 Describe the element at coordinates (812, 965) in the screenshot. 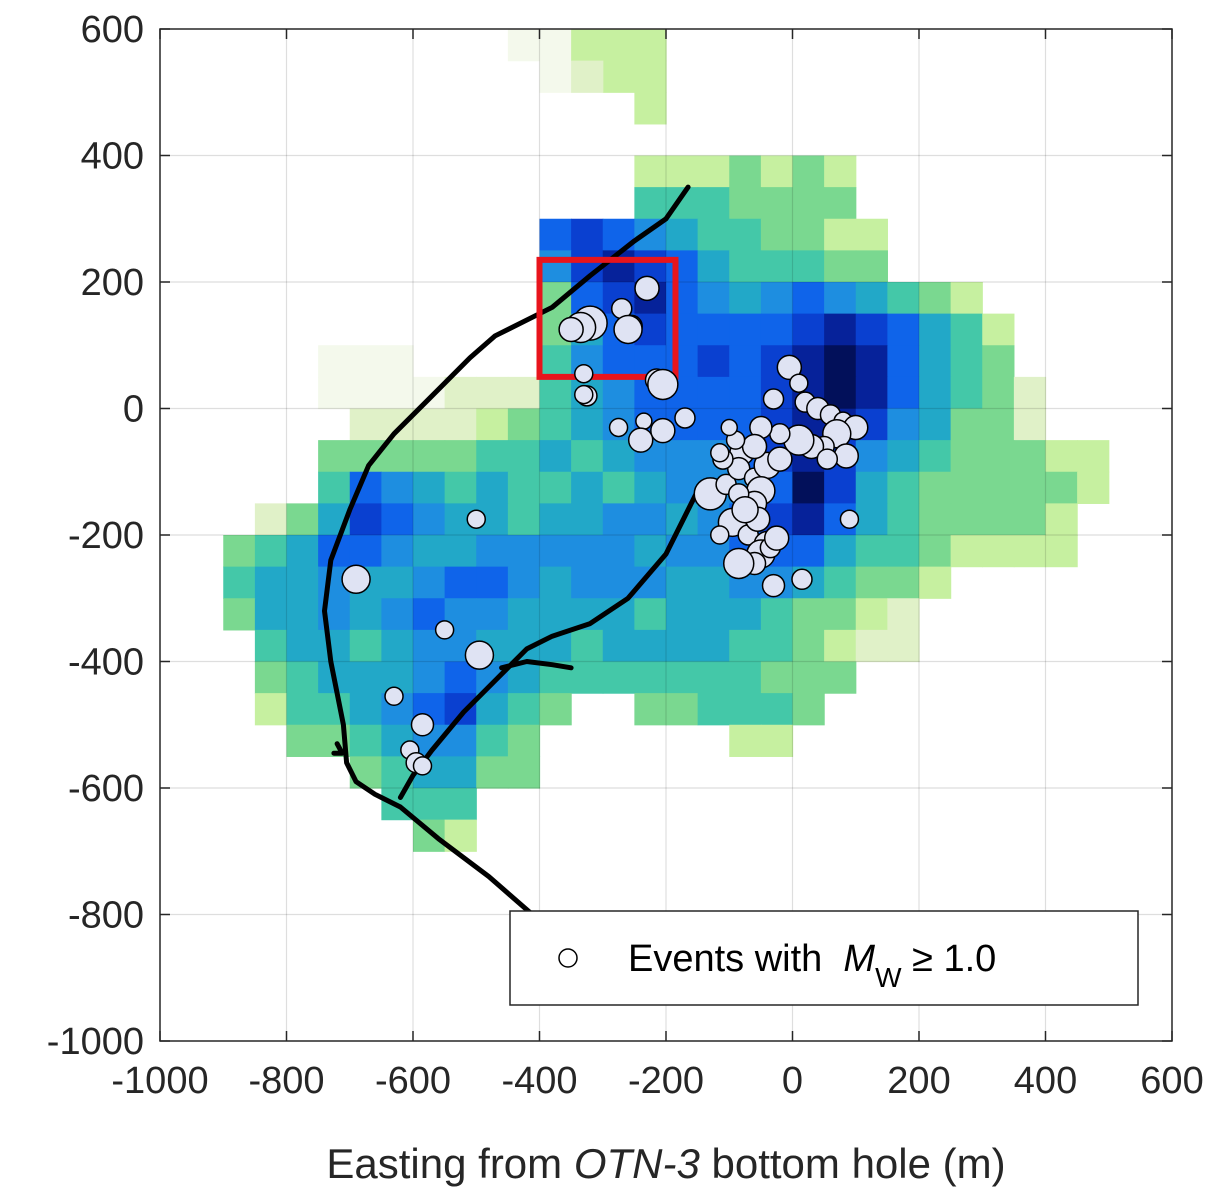

I see `legend-label: Events with MW ≥ 1.0` at that location.